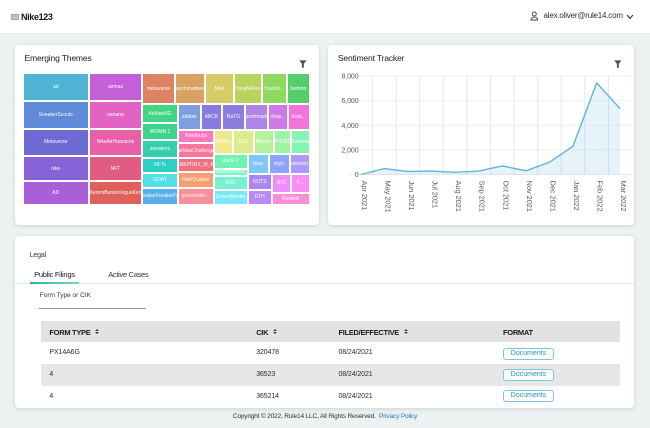 This screenshot has width=650, height=428. What do you see at coordinates (482, 196) in the screenshot?
I see `svg-text: Sep 2021` at bounding box center [482, 196].